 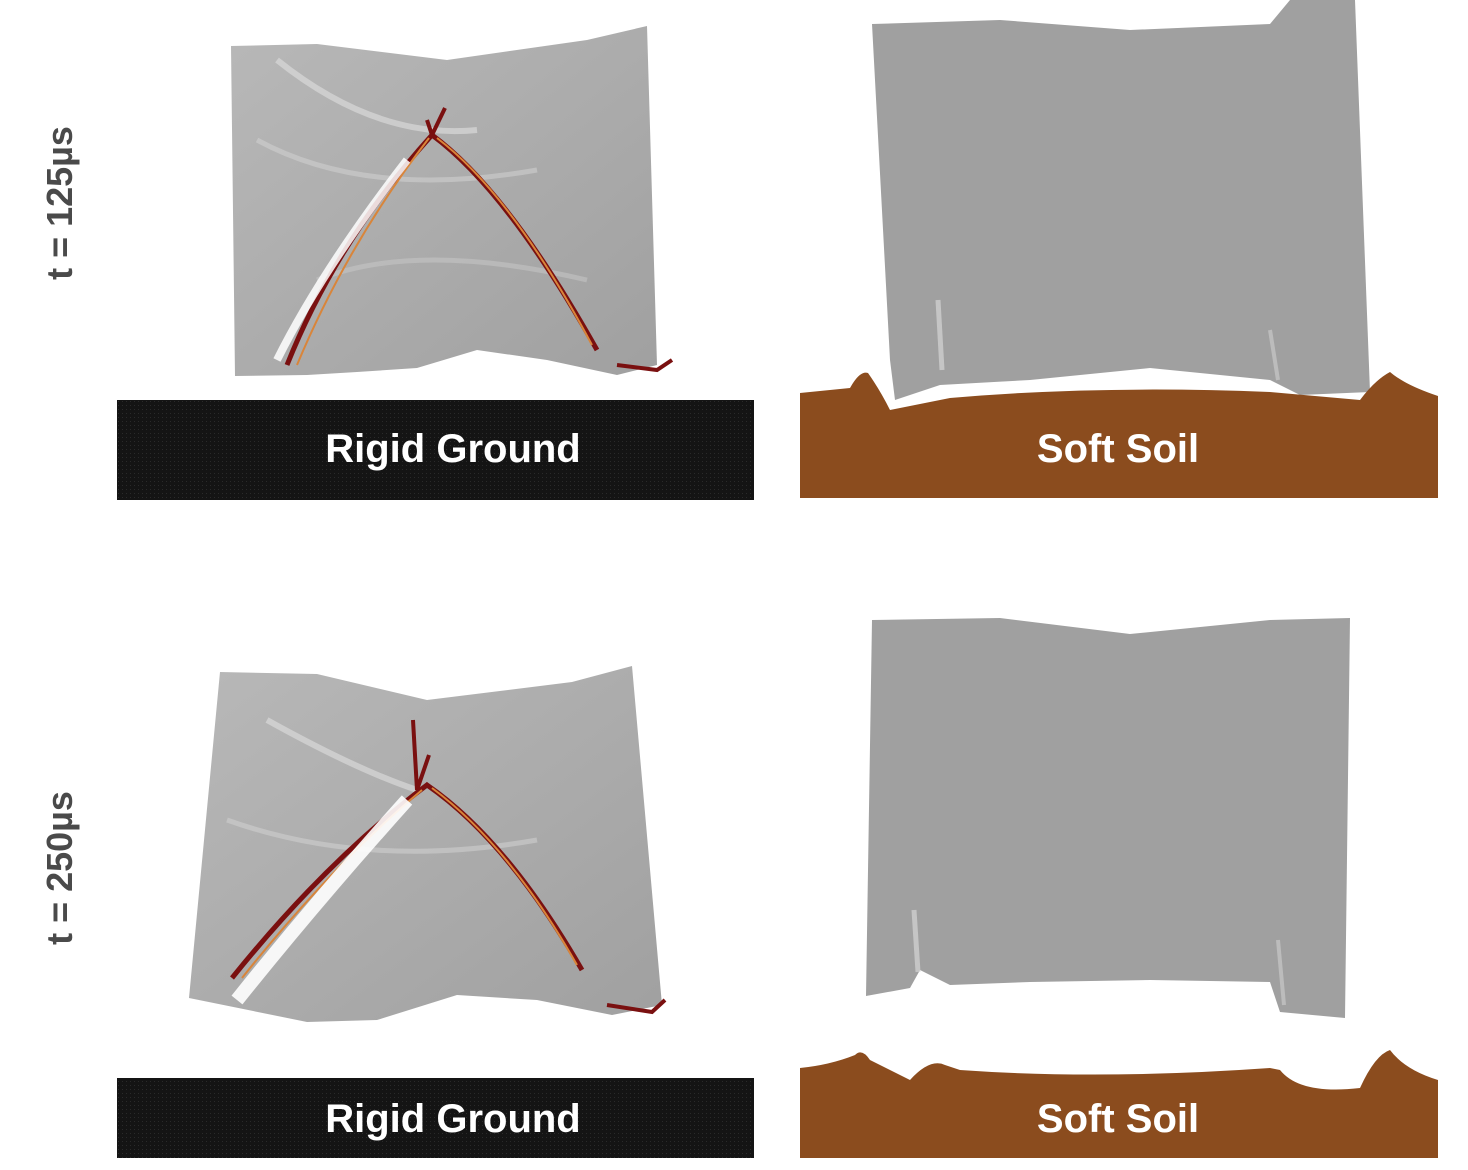 I want to click on row-time-label-125: t = 125µs, so click(x=59, y=203).